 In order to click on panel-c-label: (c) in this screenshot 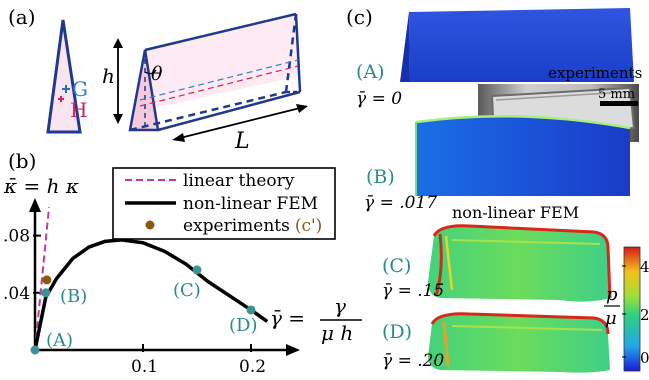, I will do `click(359, 17)`.